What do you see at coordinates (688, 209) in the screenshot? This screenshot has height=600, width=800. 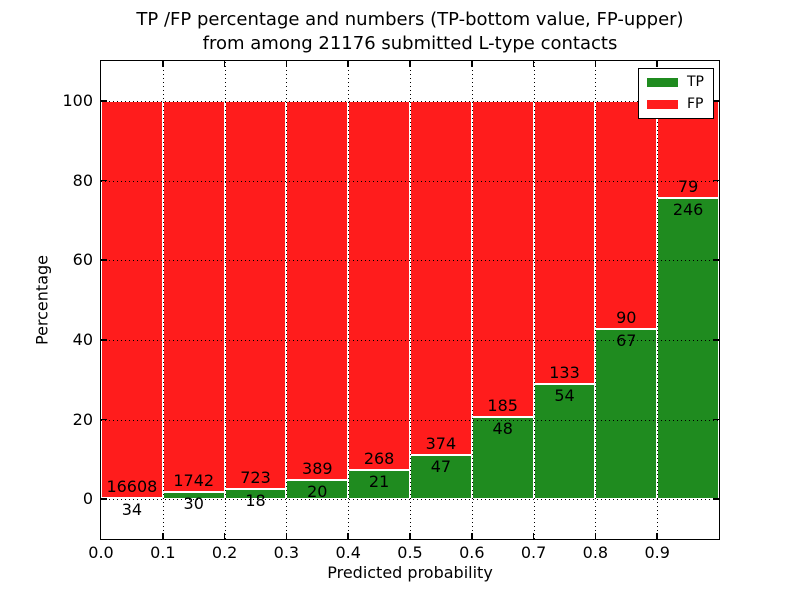 I see `tp-count-label-9: 246` at bounding box center [688, 209].